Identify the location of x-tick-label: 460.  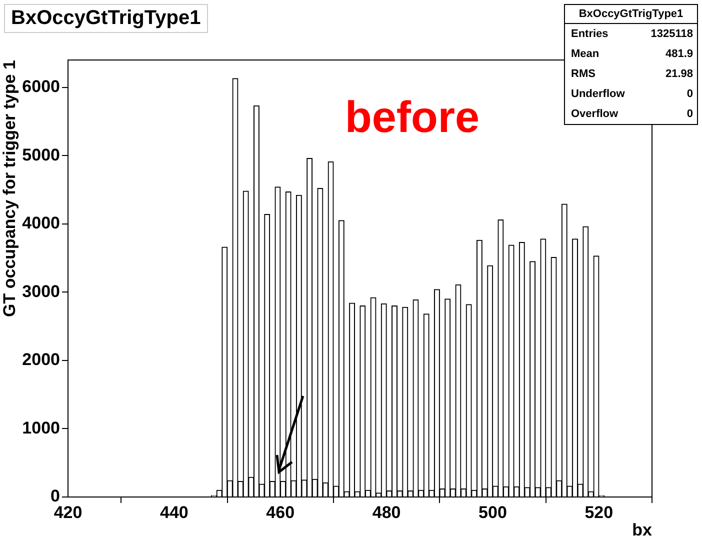
(280, 512).